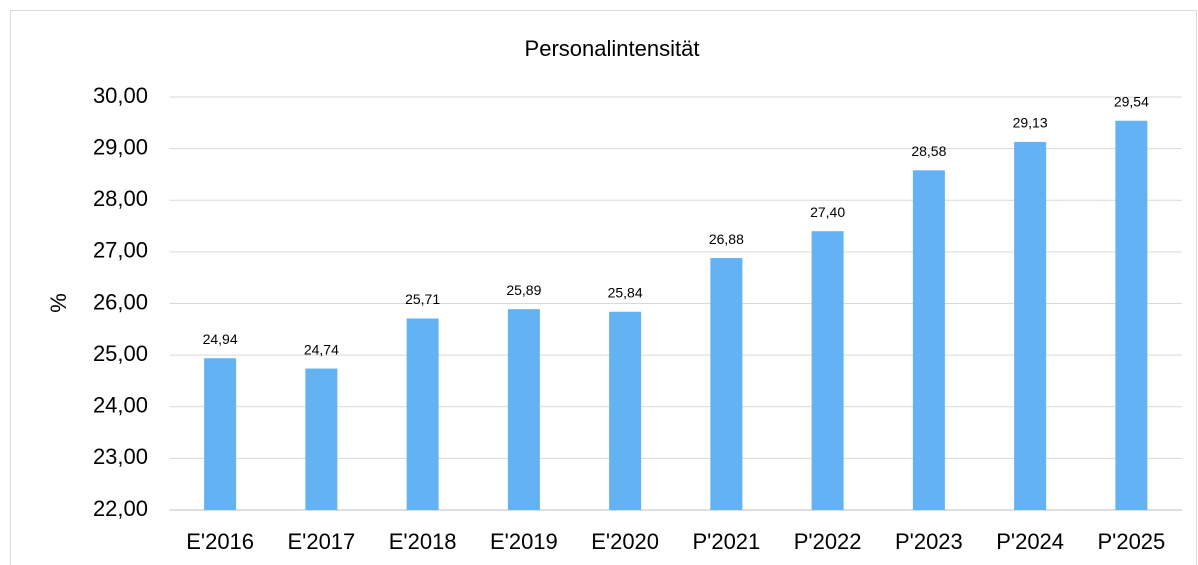 Image resolution: width=1198 pixels, height=565 pixels. What do you see at coordinates (1131, 101) in the screenshot?
I see `data-label: 29,54` at bounding box center [1131, 101].